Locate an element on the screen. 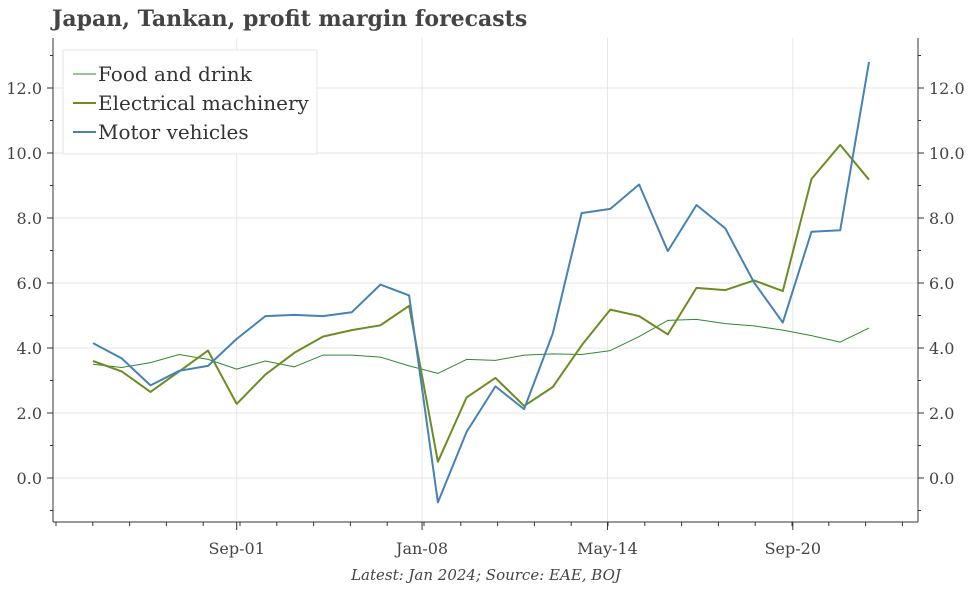 This screenshot has height=589, width=972. x-tick-label: Jan-08 is located at coordinates (421, 548).